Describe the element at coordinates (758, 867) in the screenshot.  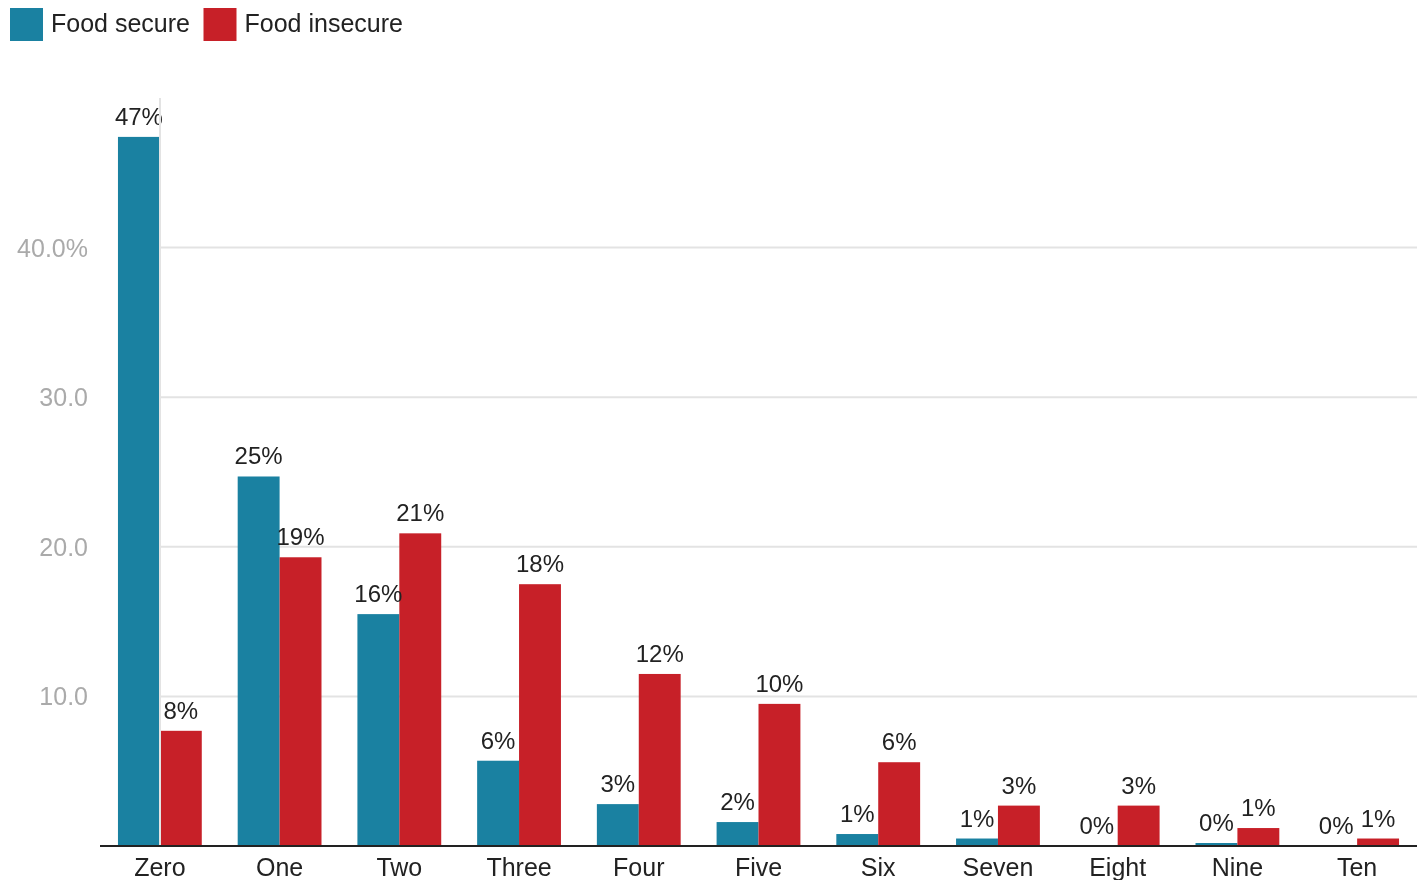
I see `x-tick-label: Five` at that location.